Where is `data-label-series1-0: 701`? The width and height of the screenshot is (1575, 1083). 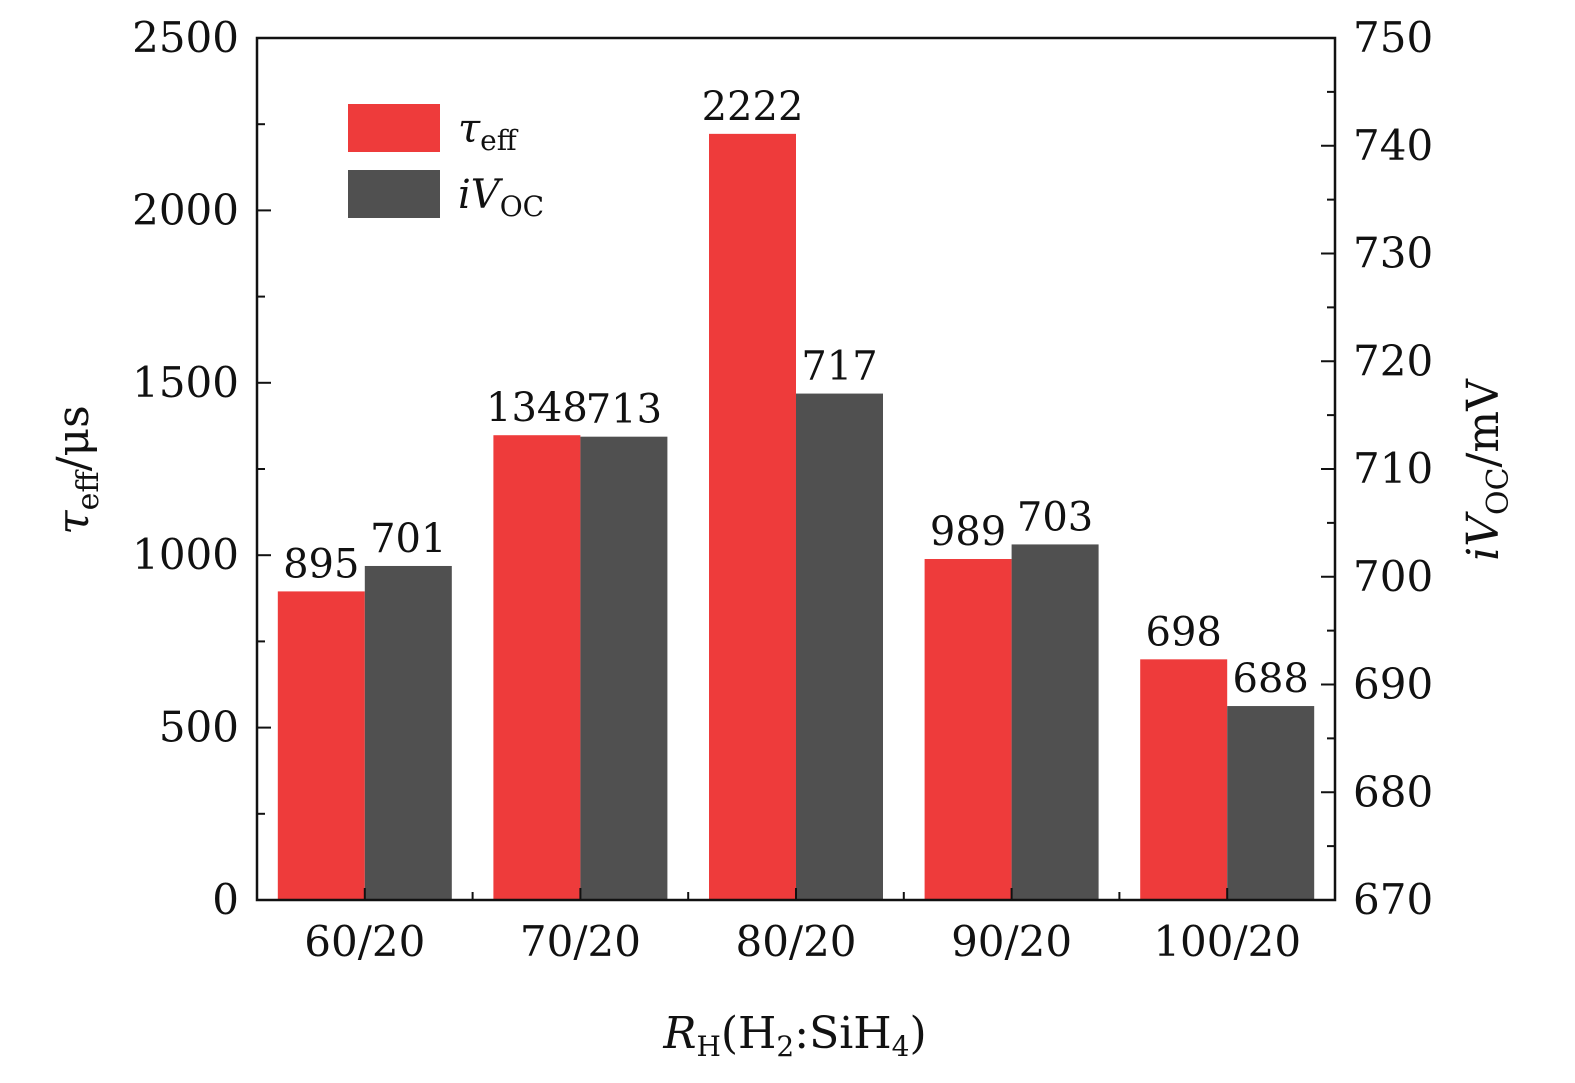
data-label-series1-0: 701 is located at coordinates (408, 539).